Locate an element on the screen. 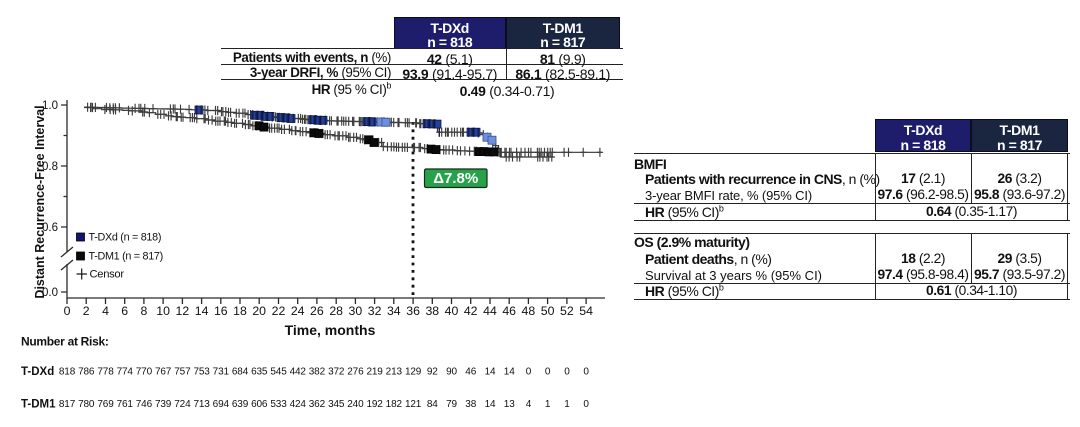 Image resolution: width=1080 pixels, height=427 pixels. svg-text: T-DXd is located at coordinates (37, 372).